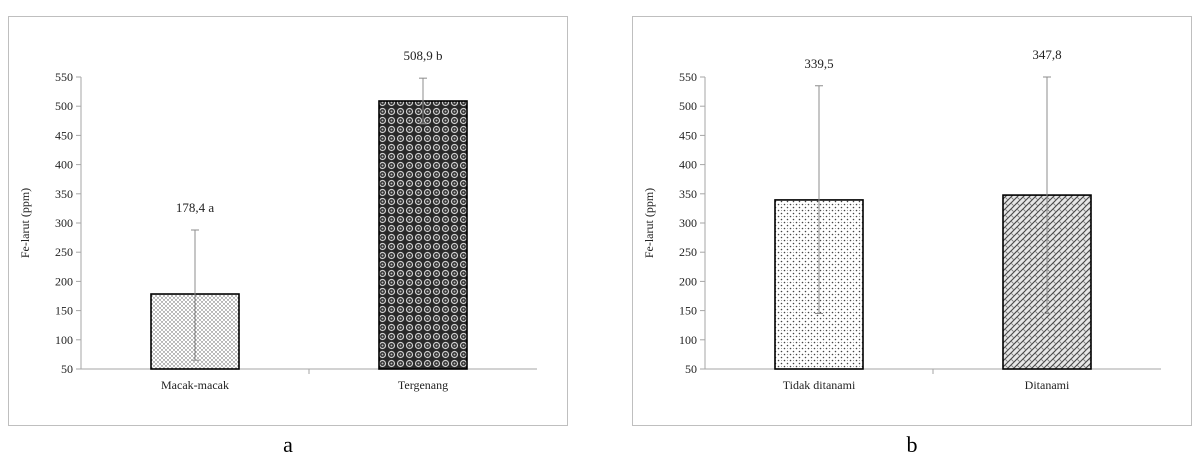 This screenshot has width=1198, height=460. I want to click on x-tick-label: Tidak ditanami, so click(819, 385).